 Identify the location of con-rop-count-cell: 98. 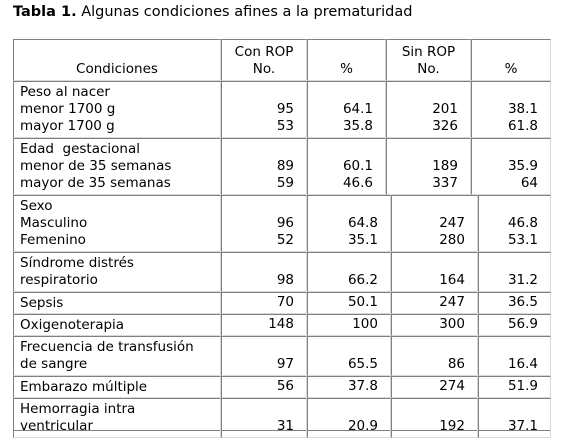
(264, 272).